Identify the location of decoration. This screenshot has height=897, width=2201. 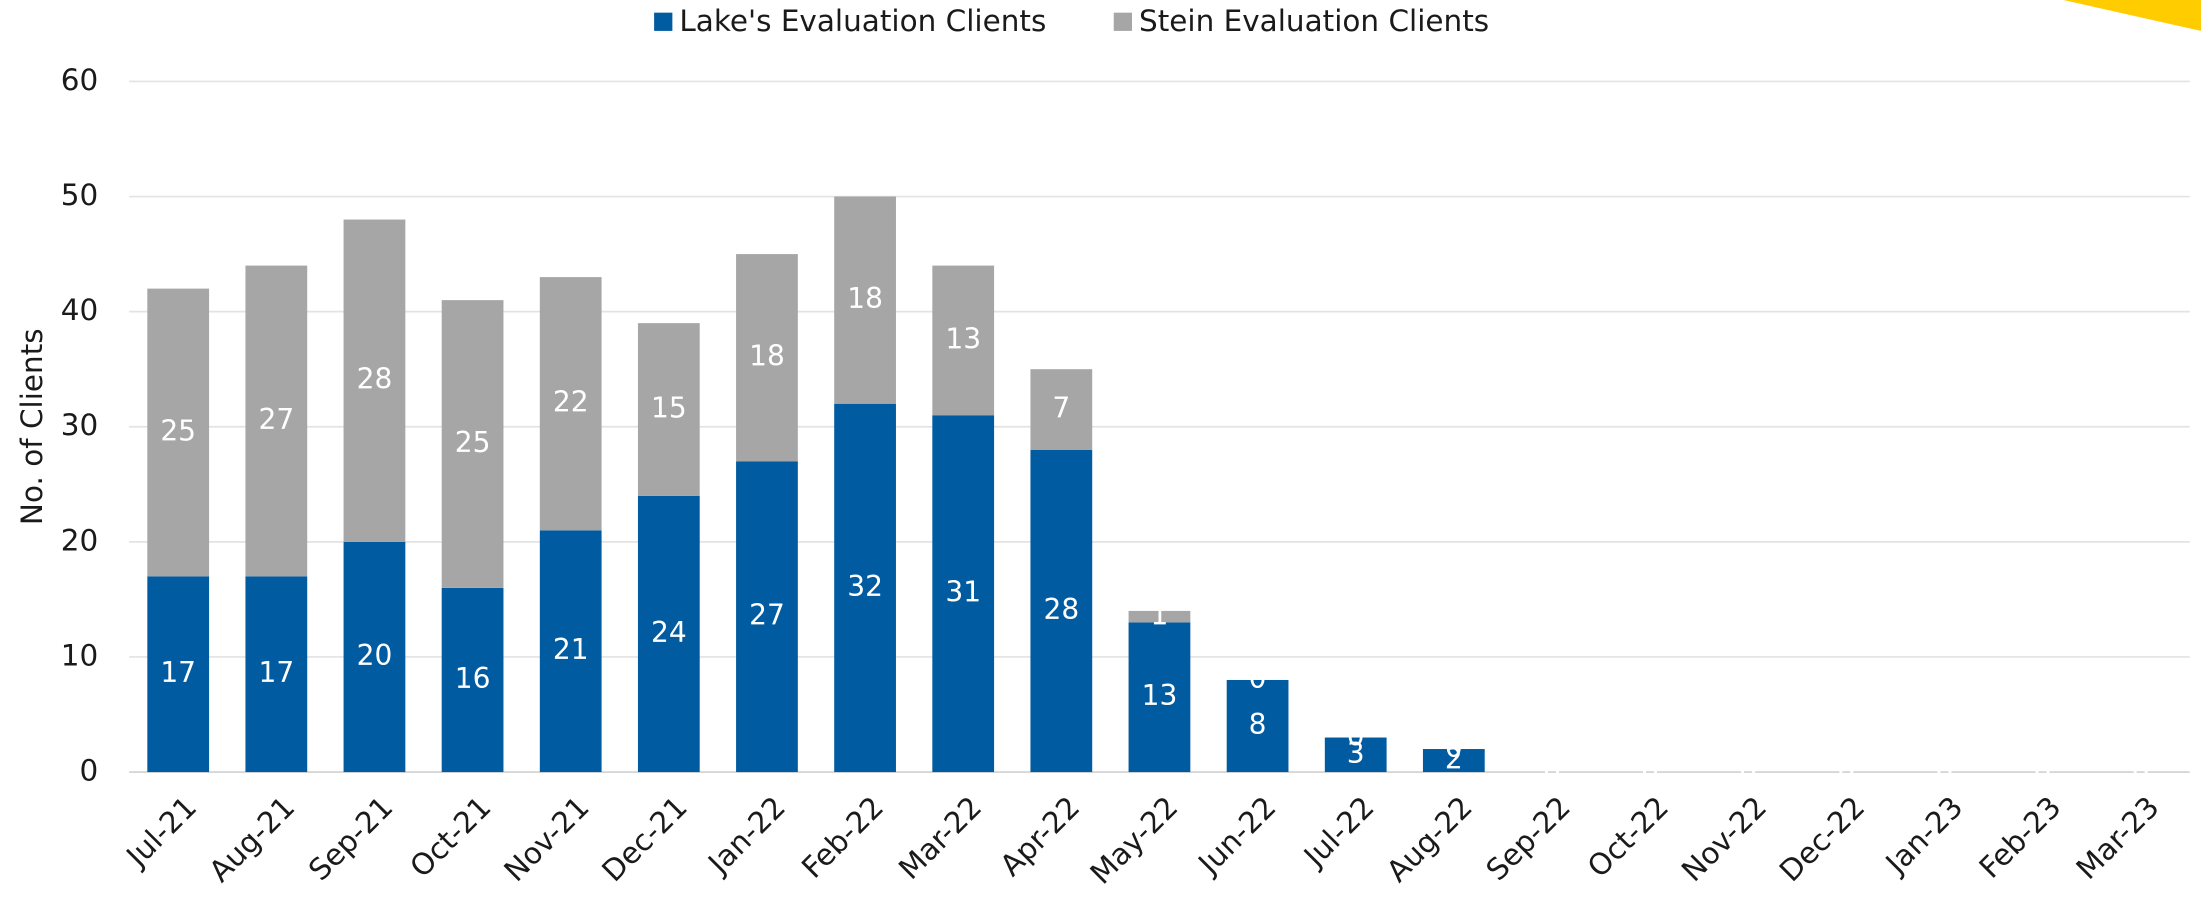
(2132, 15).